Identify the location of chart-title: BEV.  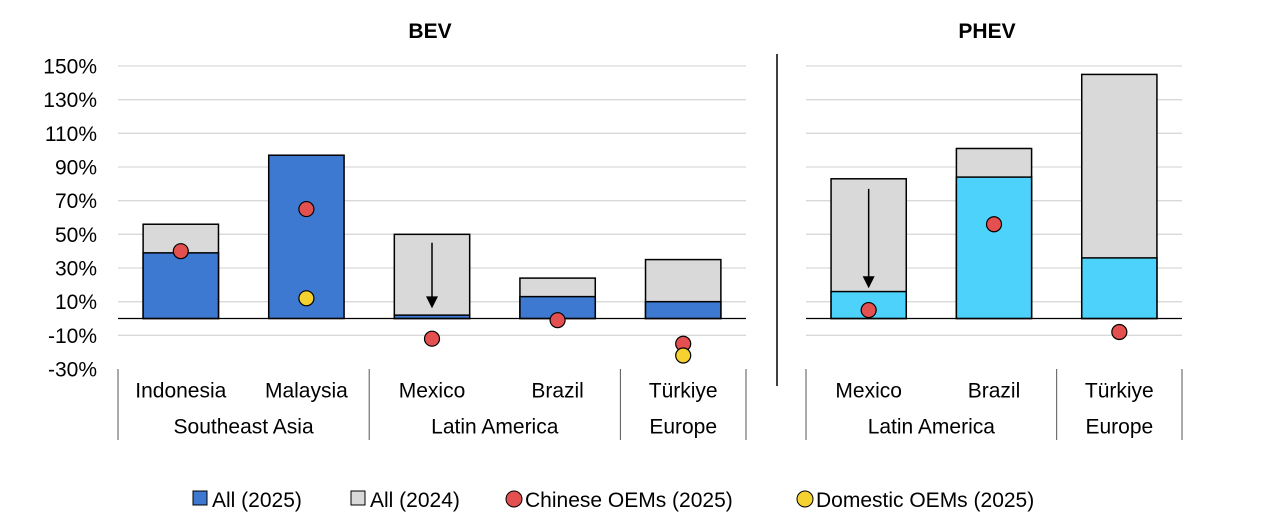
(429, 31).